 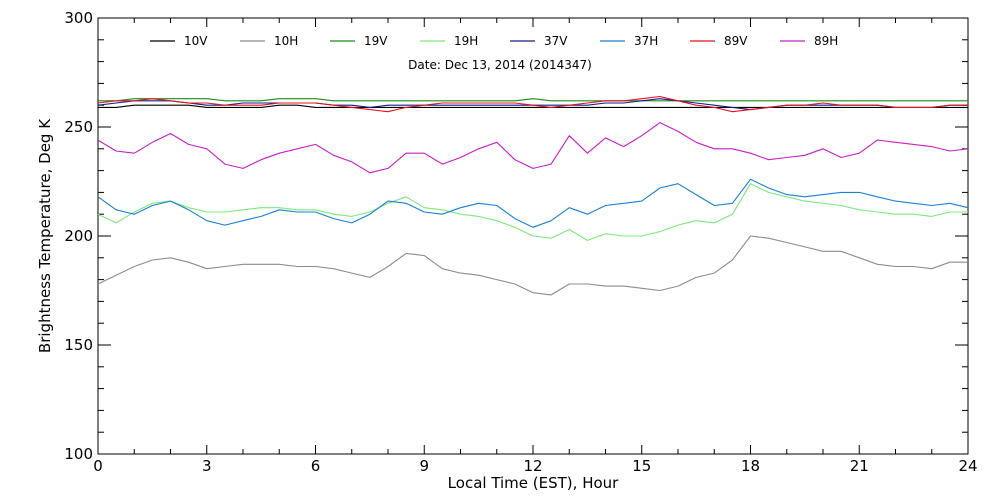 What do you see at coordinates (533, 203) in the screenshot?
I see `series-line-37h` at bounding box center [533, 203].